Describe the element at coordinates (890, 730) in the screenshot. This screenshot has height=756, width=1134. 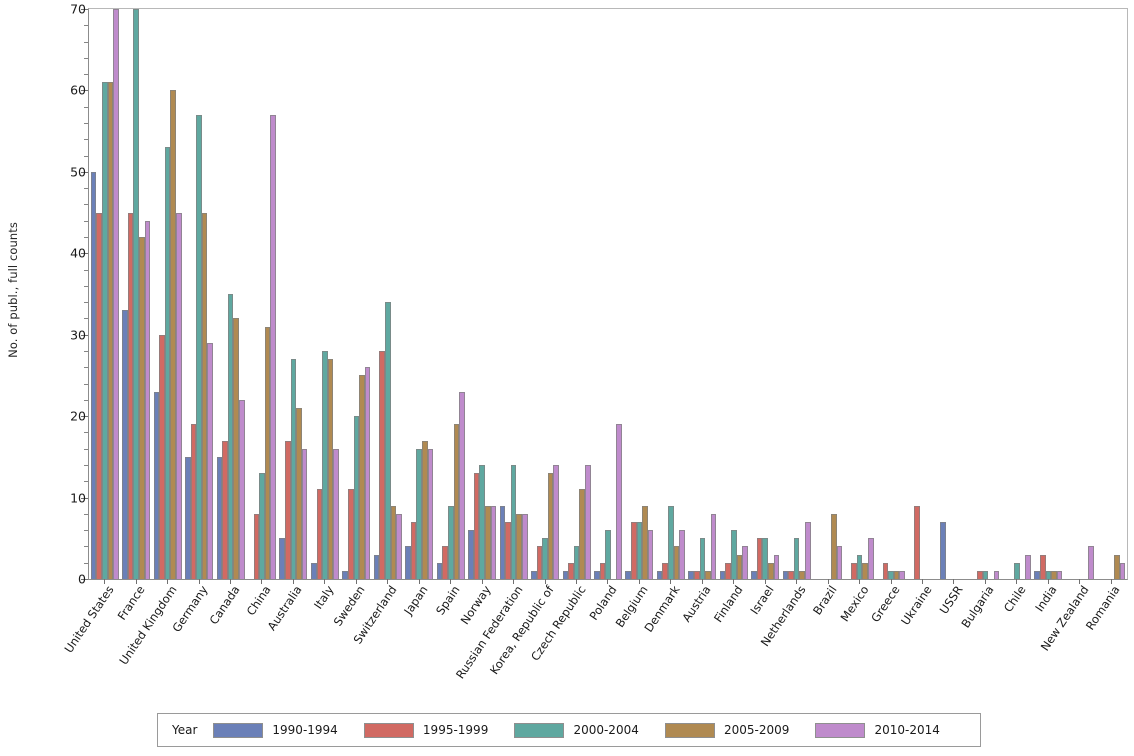
I see `legend-item: 2010-2014` at that location.